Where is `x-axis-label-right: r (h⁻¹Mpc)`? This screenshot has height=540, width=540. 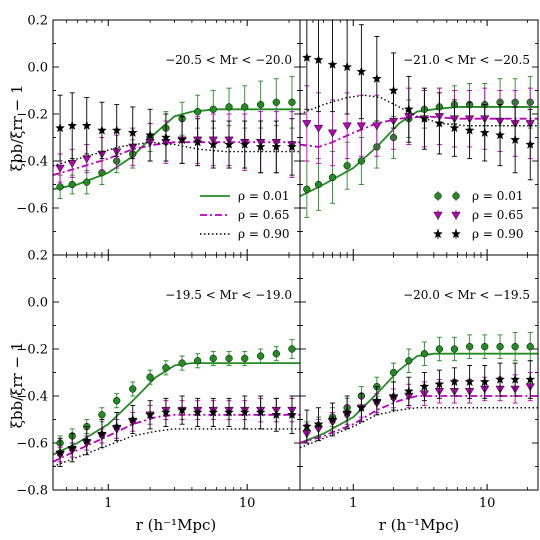
x-axis-label-right: r (h⁻¹Mpc) is located at coordinates (419, 525).